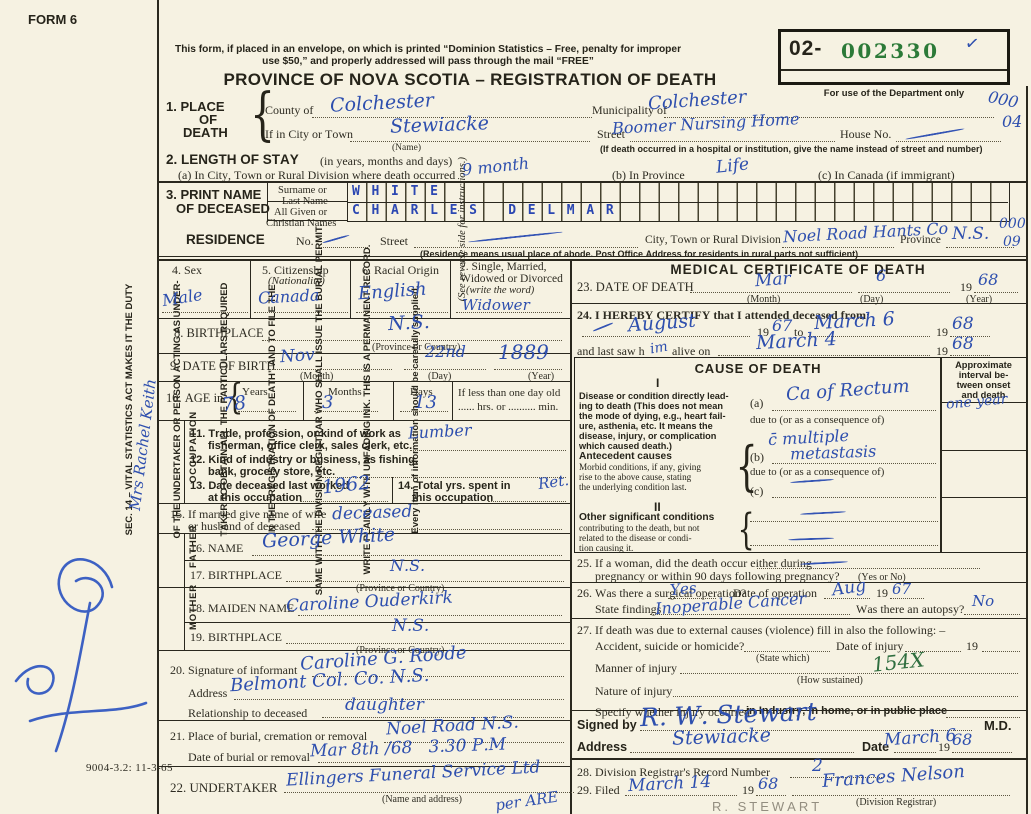 This screenshot has width=1031, height=814. What do you see at coordinates (607, 725) in the screenshot?
I see `signed-by-label: Signed by` at bounding box center [607, 725].